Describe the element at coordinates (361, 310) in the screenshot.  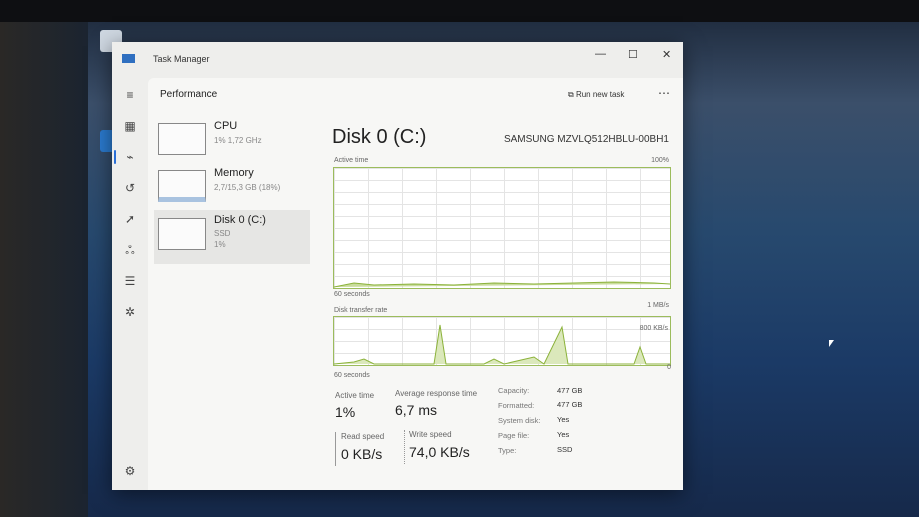
I see `transfer-graph-label: Disk transfer rate` at that location.